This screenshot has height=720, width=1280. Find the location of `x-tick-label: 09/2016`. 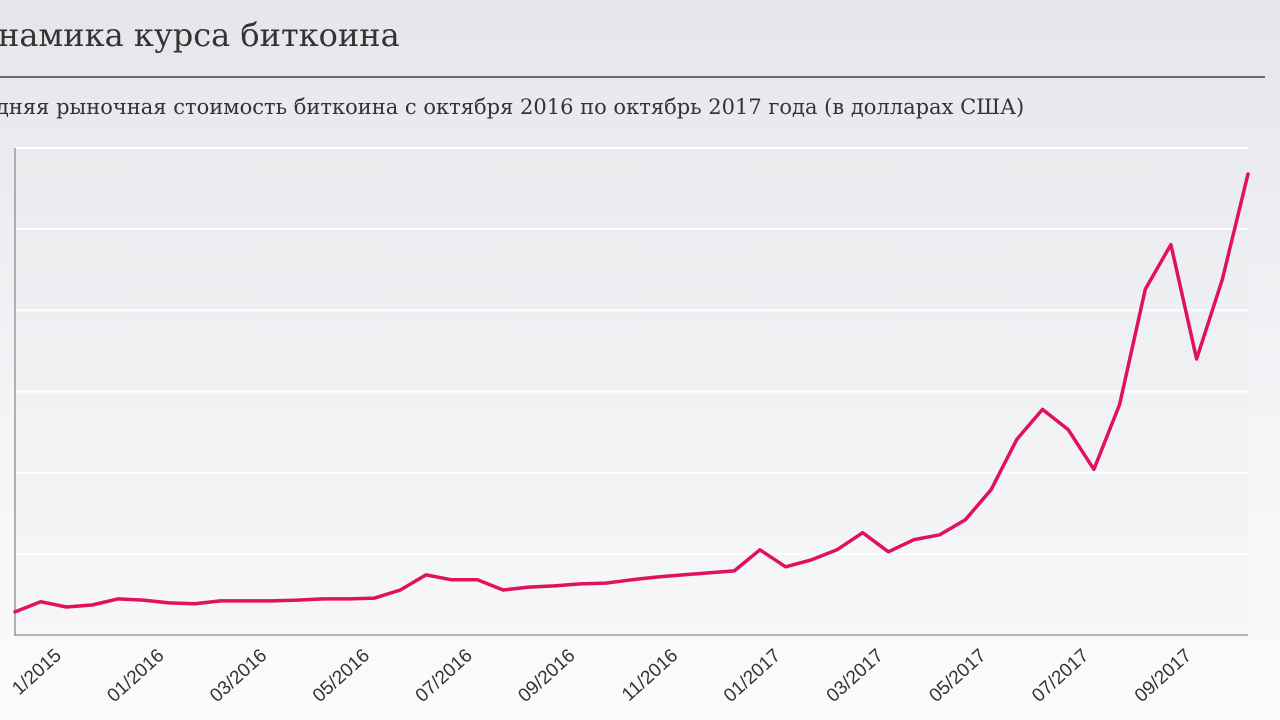

x-tick-label: 09/2016 is located at coordinates (546, 676).